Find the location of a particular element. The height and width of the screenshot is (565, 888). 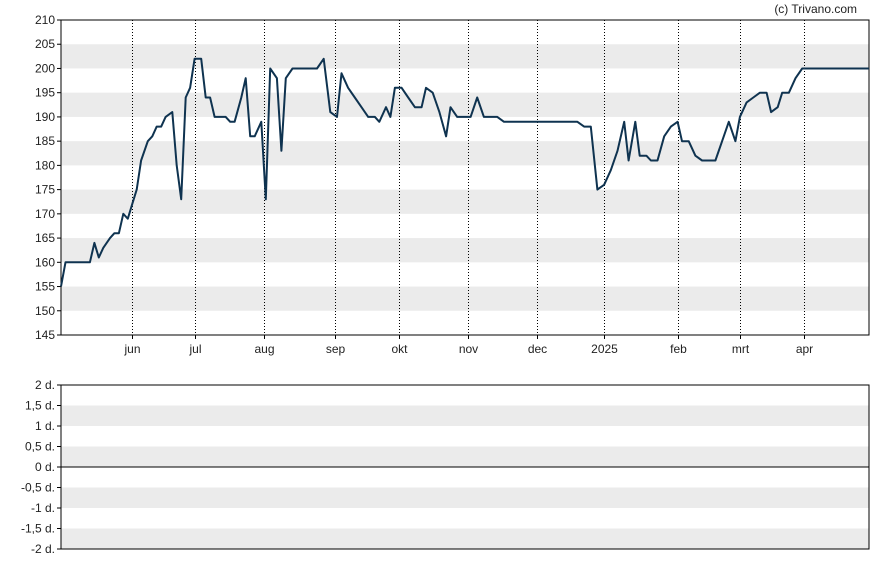

price-x-tick-label: feb is located at coordinates (678, 349).